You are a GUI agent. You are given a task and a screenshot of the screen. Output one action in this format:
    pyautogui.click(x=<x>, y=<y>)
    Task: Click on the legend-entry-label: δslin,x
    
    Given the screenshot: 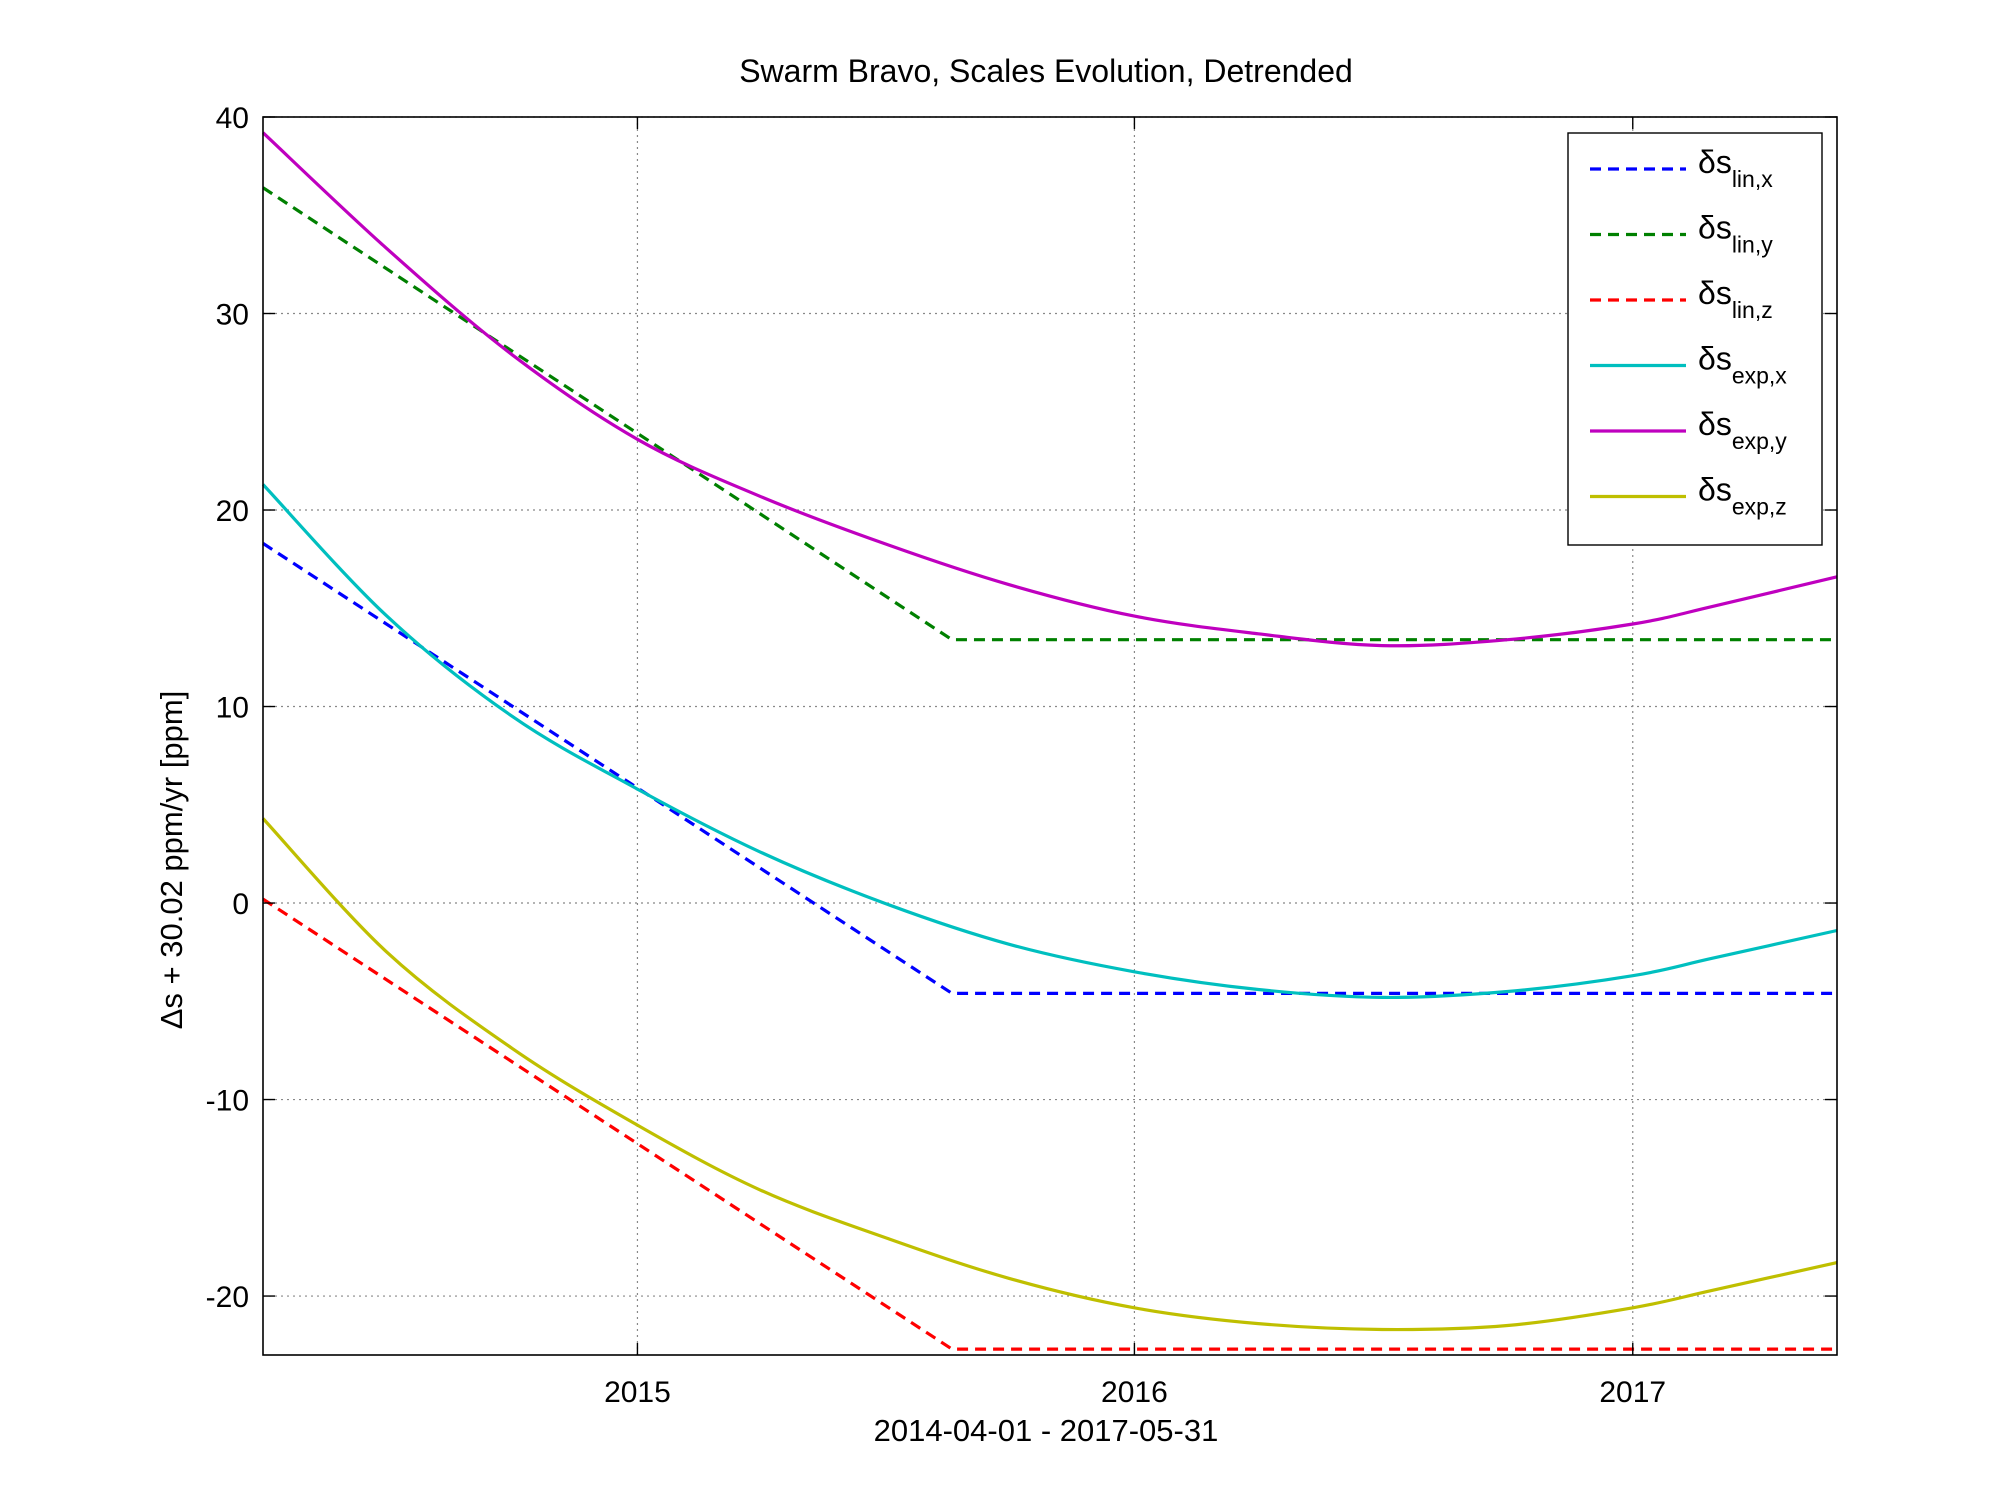 What is the action you would take?
    pyautogui.click(x=1735, y=168)
    